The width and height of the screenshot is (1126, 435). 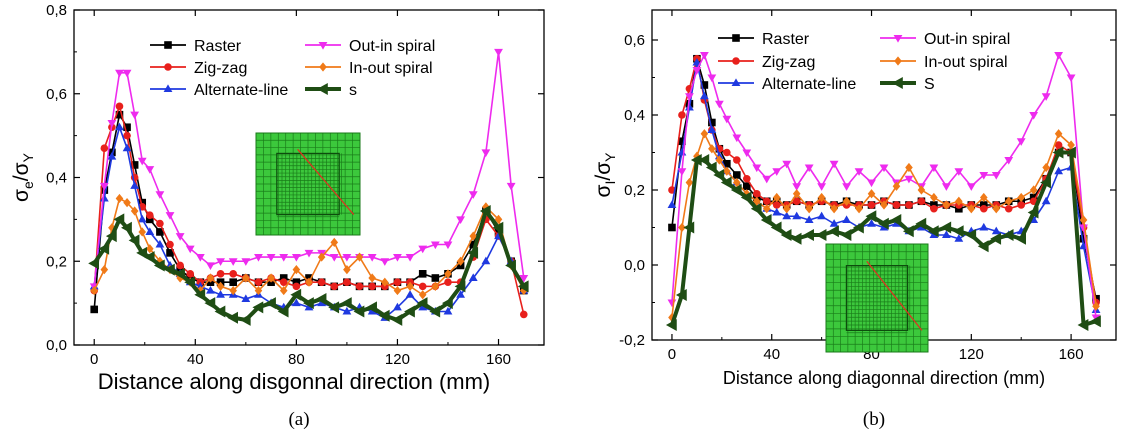 I want to click on y-tick-label: 0,2, so click(x=634, y=190).